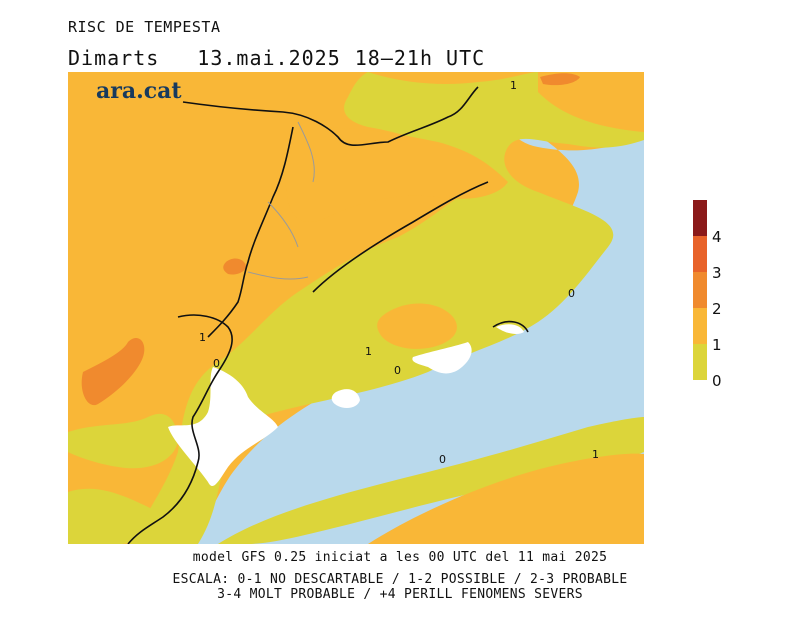  Describe the element at coordinates (234, 266) in the screenshot. I see `risk-area-2-3-small` at that location.